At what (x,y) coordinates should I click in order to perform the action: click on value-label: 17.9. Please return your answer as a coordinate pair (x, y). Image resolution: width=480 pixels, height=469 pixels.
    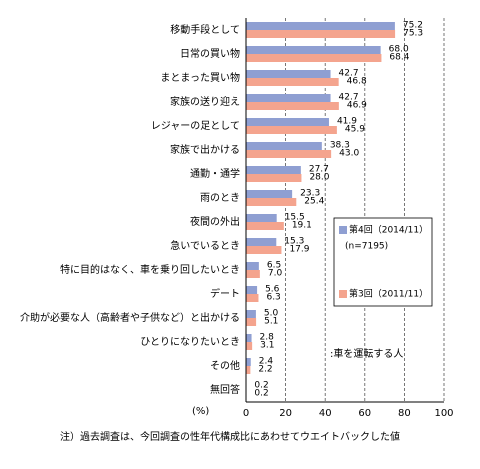
    Looking at the image, I should click on (299, 250).